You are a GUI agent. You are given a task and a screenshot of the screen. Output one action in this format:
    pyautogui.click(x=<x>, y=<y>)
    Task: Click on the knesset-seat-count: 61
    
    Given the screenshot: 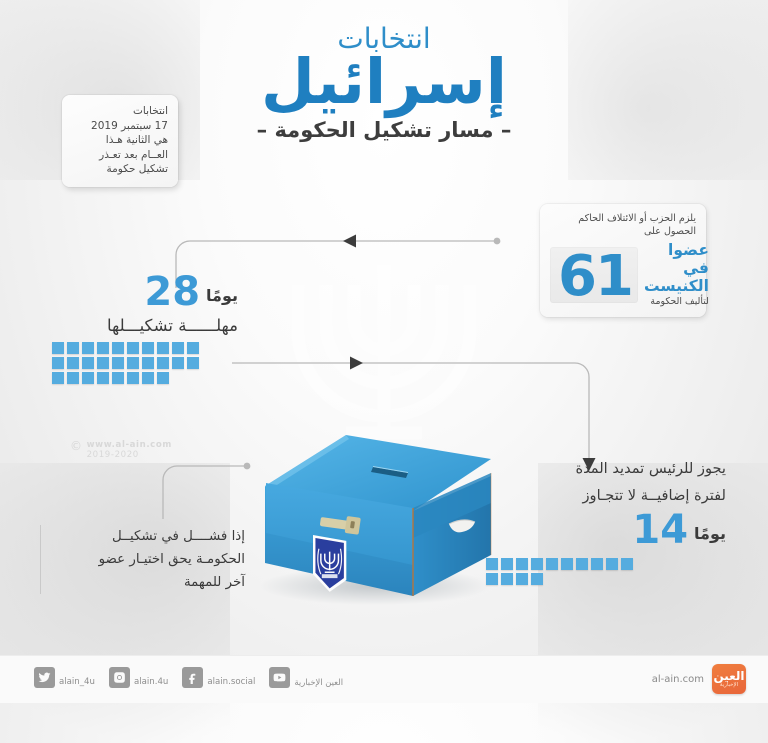 What is the action you would take?
    pyautogui.click(x=596, y=276)
    